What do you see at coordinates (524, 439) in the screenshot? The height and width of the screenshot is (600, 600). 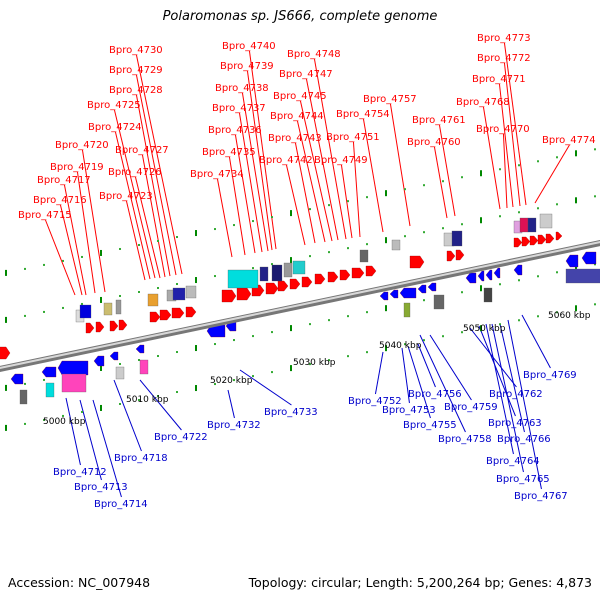 I see `gene-label-reverse: Bpro_4766` at bounding box center [524, 439].